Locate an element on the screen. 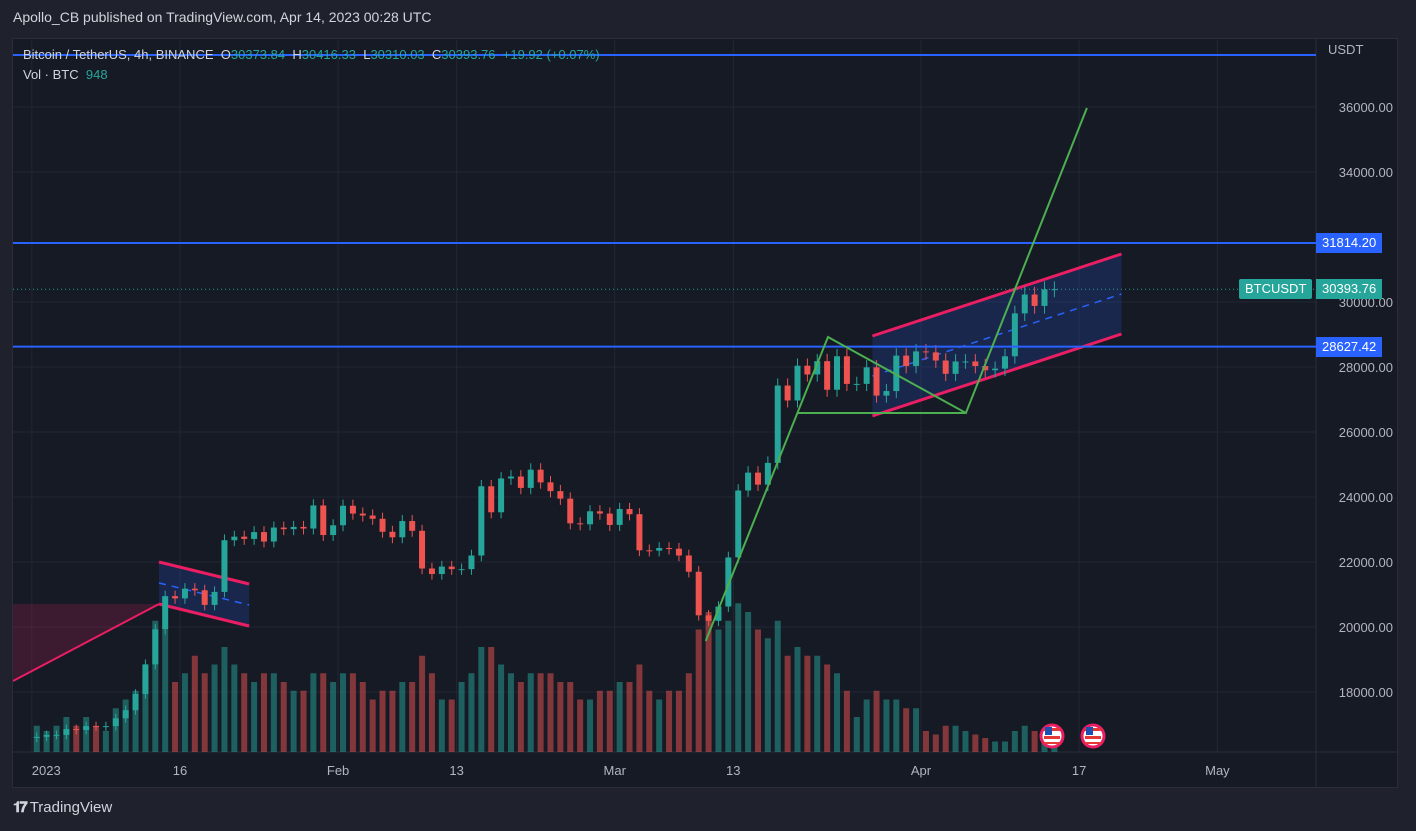 This screenshot has height=831, width=1416. rising-channel-bottom-line is located at coordinates (996, 375).